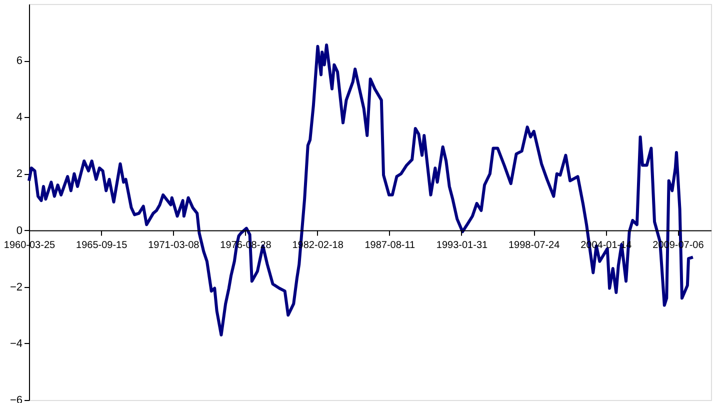  What do you see at coordinates (534, 245) in the screenshot?
I see `x-tick-label: 1998-07-24` at bounding box center [534, 245].